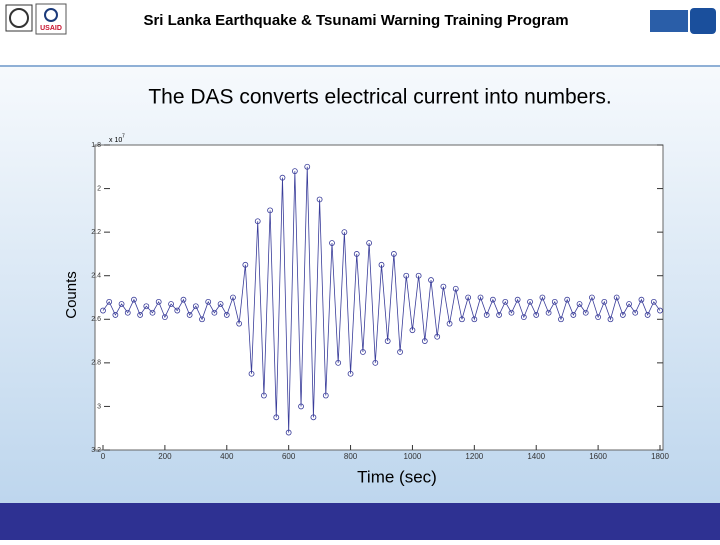 This screenshot has width=720, height=545. I want to click on x-tick-label: 800, so click(351, 456).